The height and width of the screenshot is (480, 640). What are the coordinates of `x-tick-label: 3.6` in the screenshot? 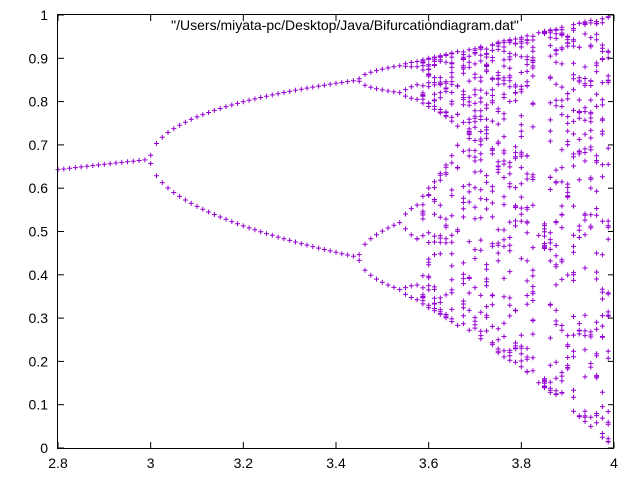 It's located at (429, 463).